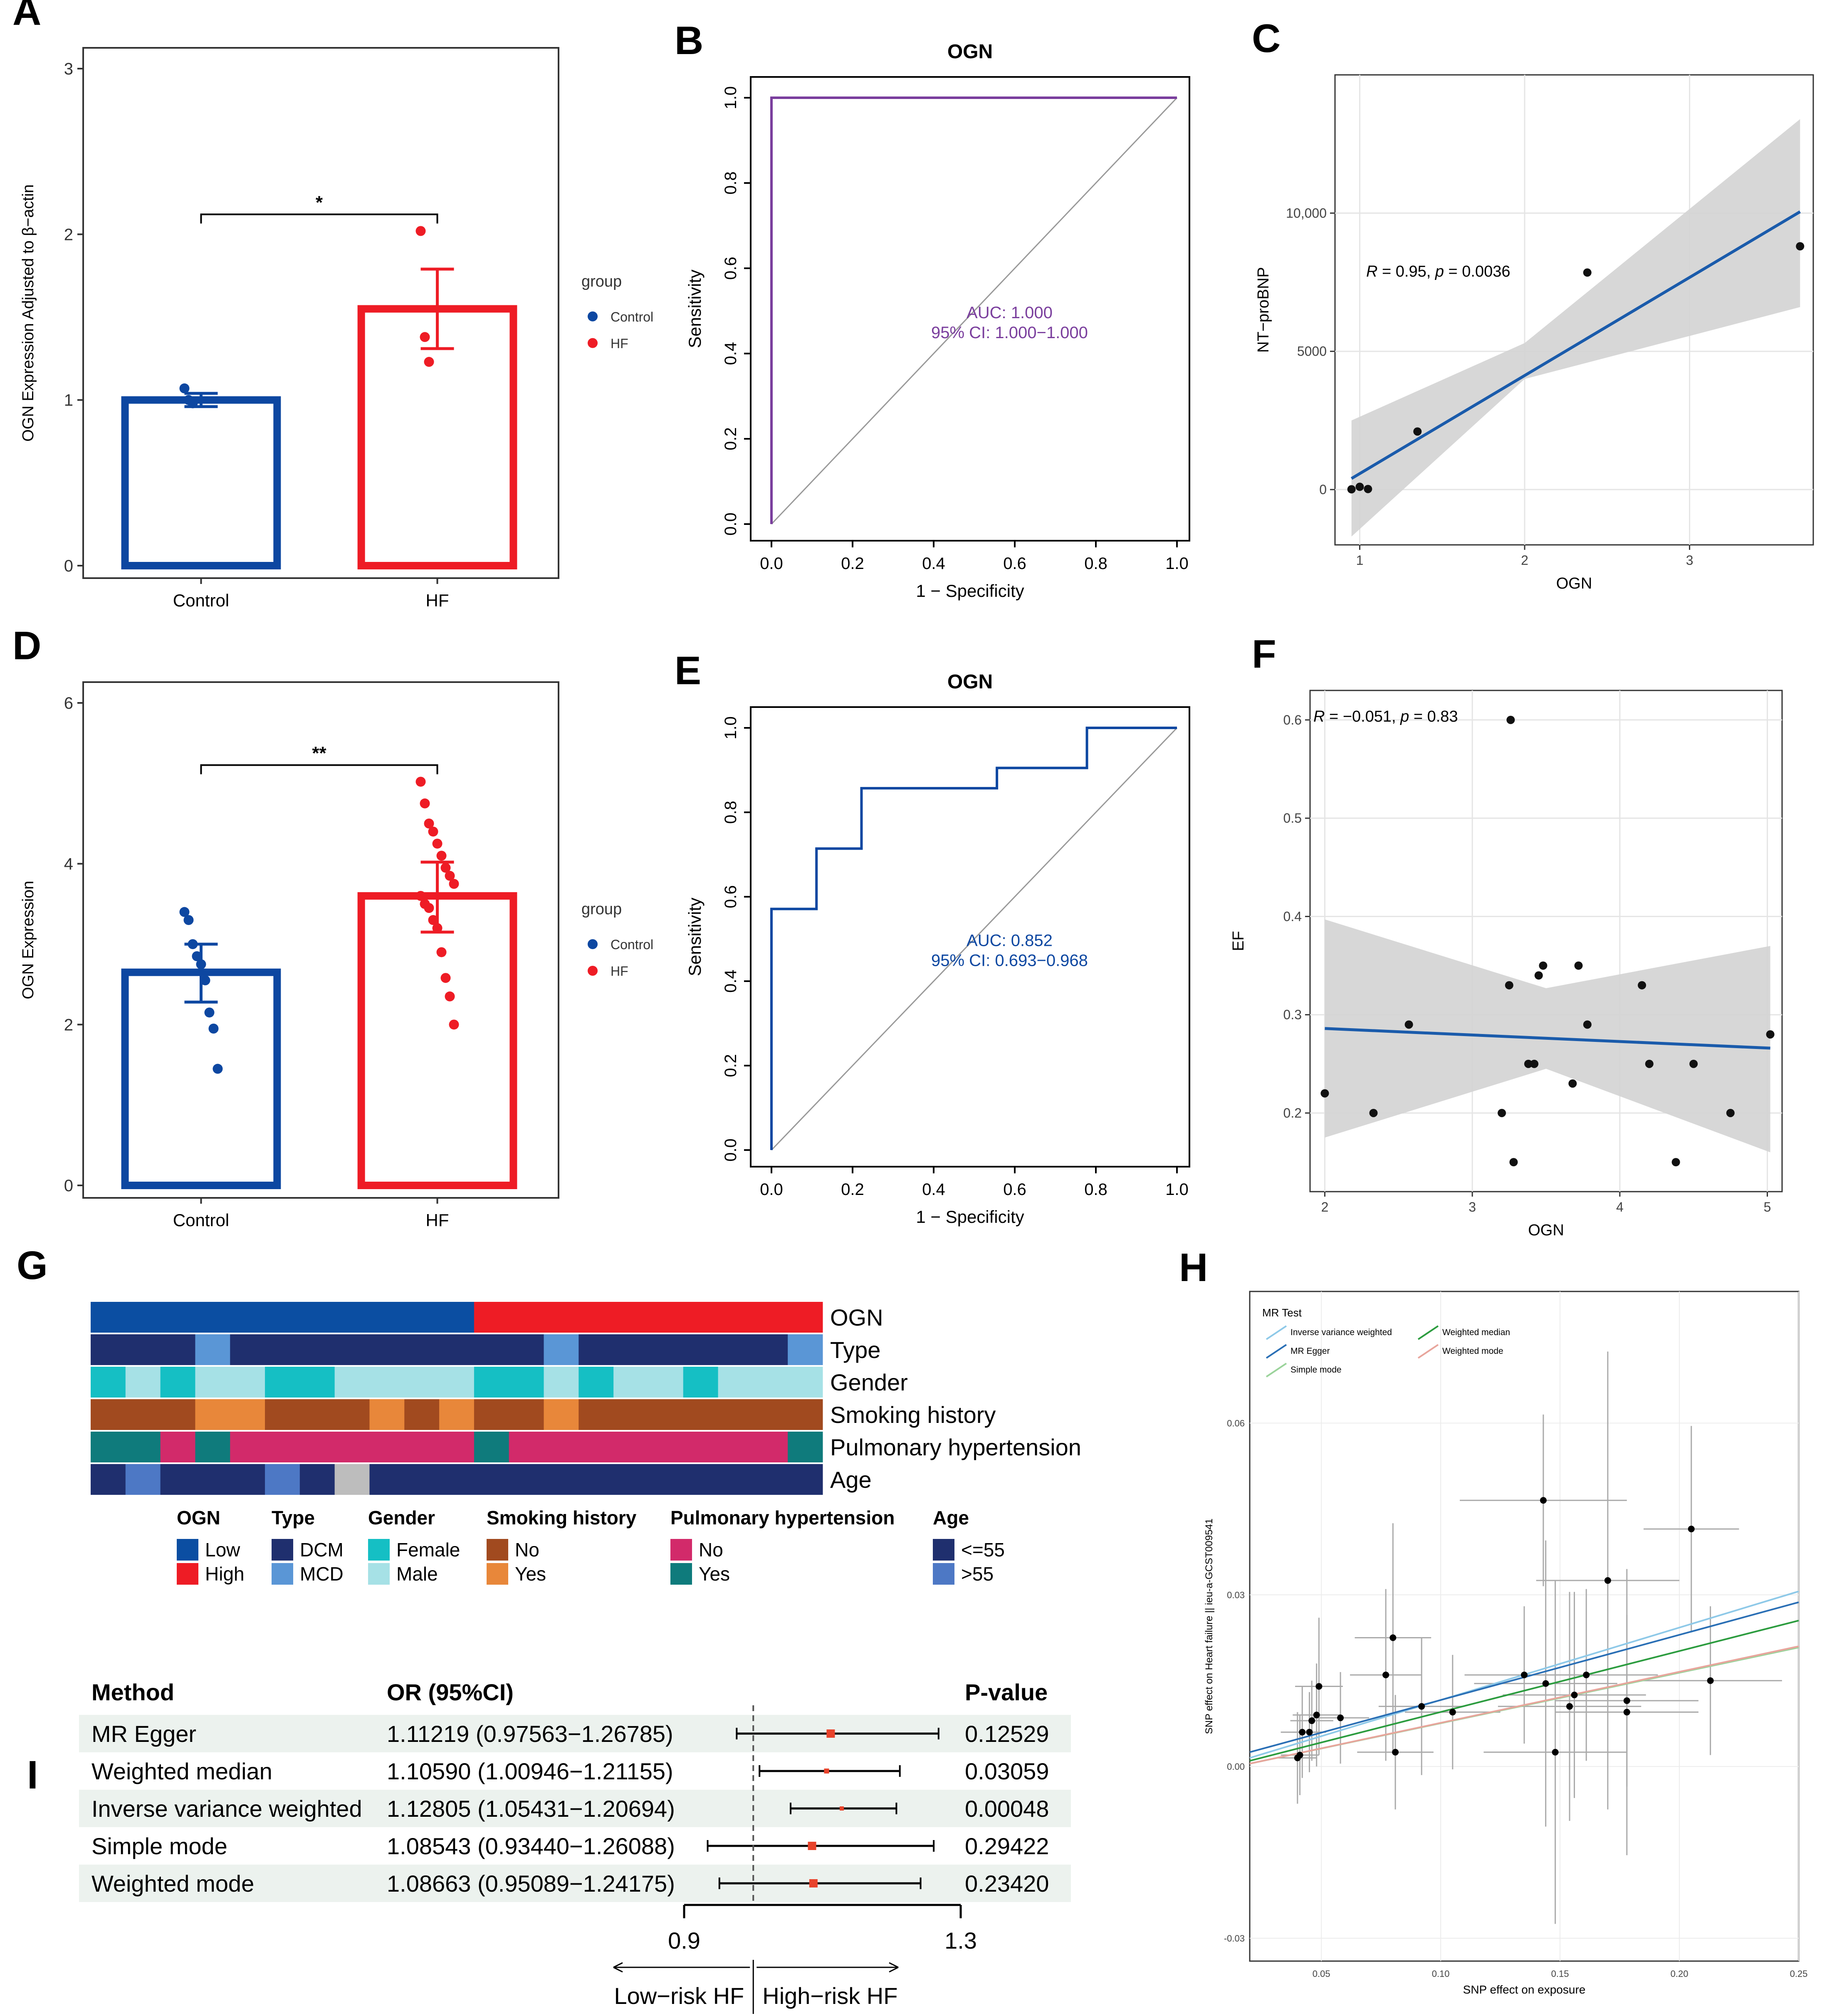 This screenshot has height=2016, width=1822. I want to click on x-tick-label: 0.20, so click(1680, 1974).